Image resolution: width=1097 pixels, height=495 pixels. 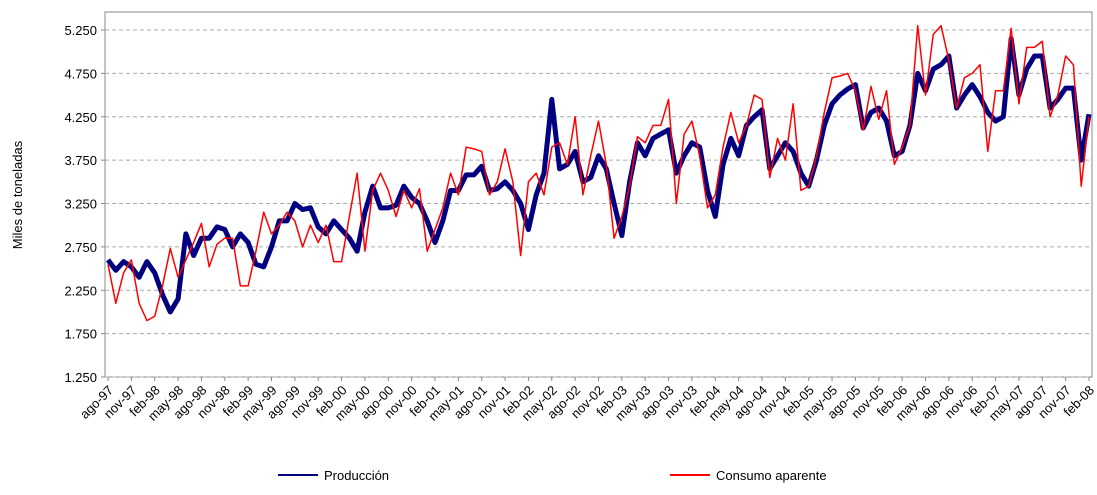 What do you see at coordinates (80, 204) in the screenshot?
I see `y-tick-label: 3.250` at bounding box center [80, 204].